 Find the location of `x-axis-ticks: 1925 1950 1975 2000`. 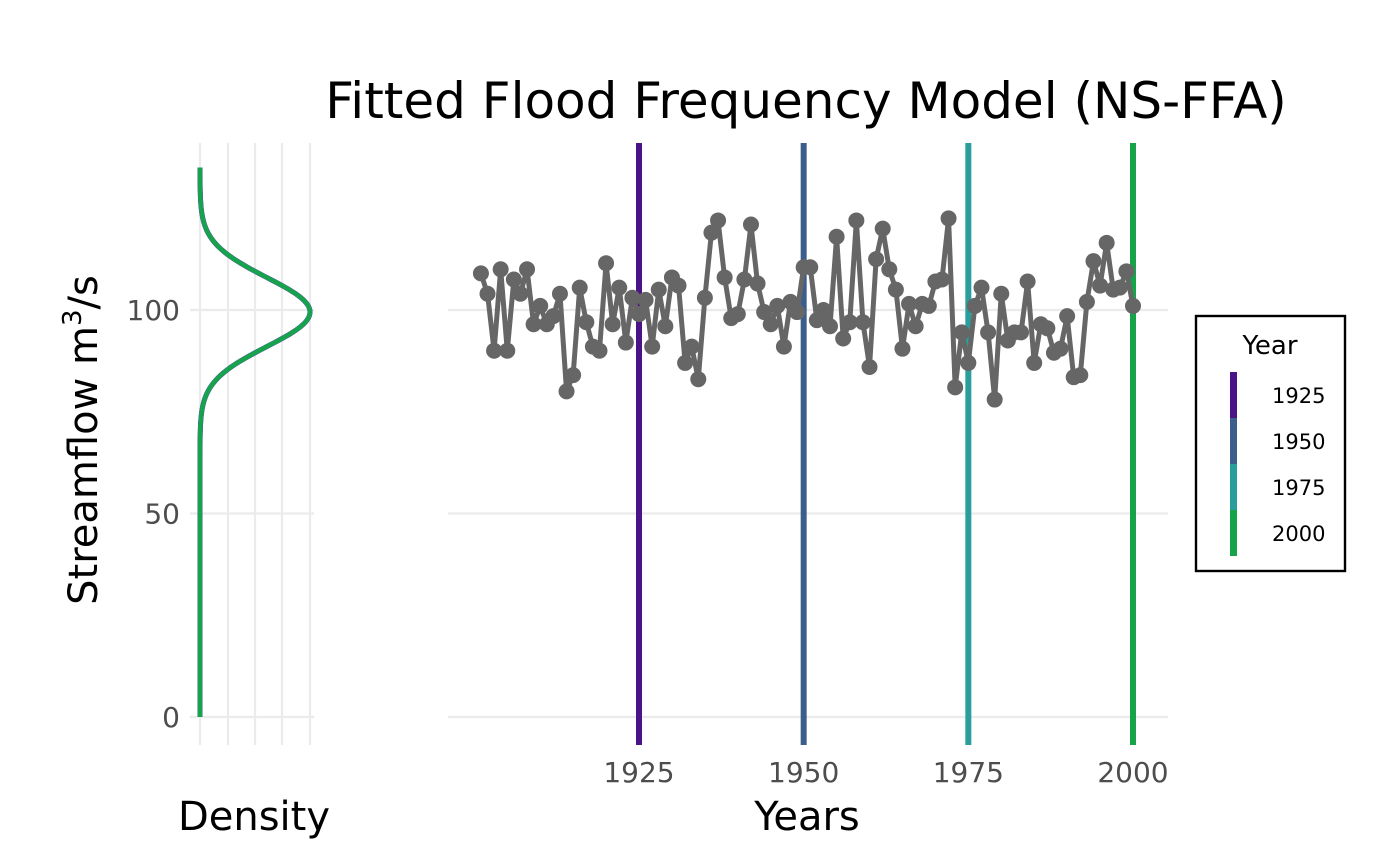

x-axis-ticks: 1925 1950 1975 2000 is located at coordinates (885, 772).